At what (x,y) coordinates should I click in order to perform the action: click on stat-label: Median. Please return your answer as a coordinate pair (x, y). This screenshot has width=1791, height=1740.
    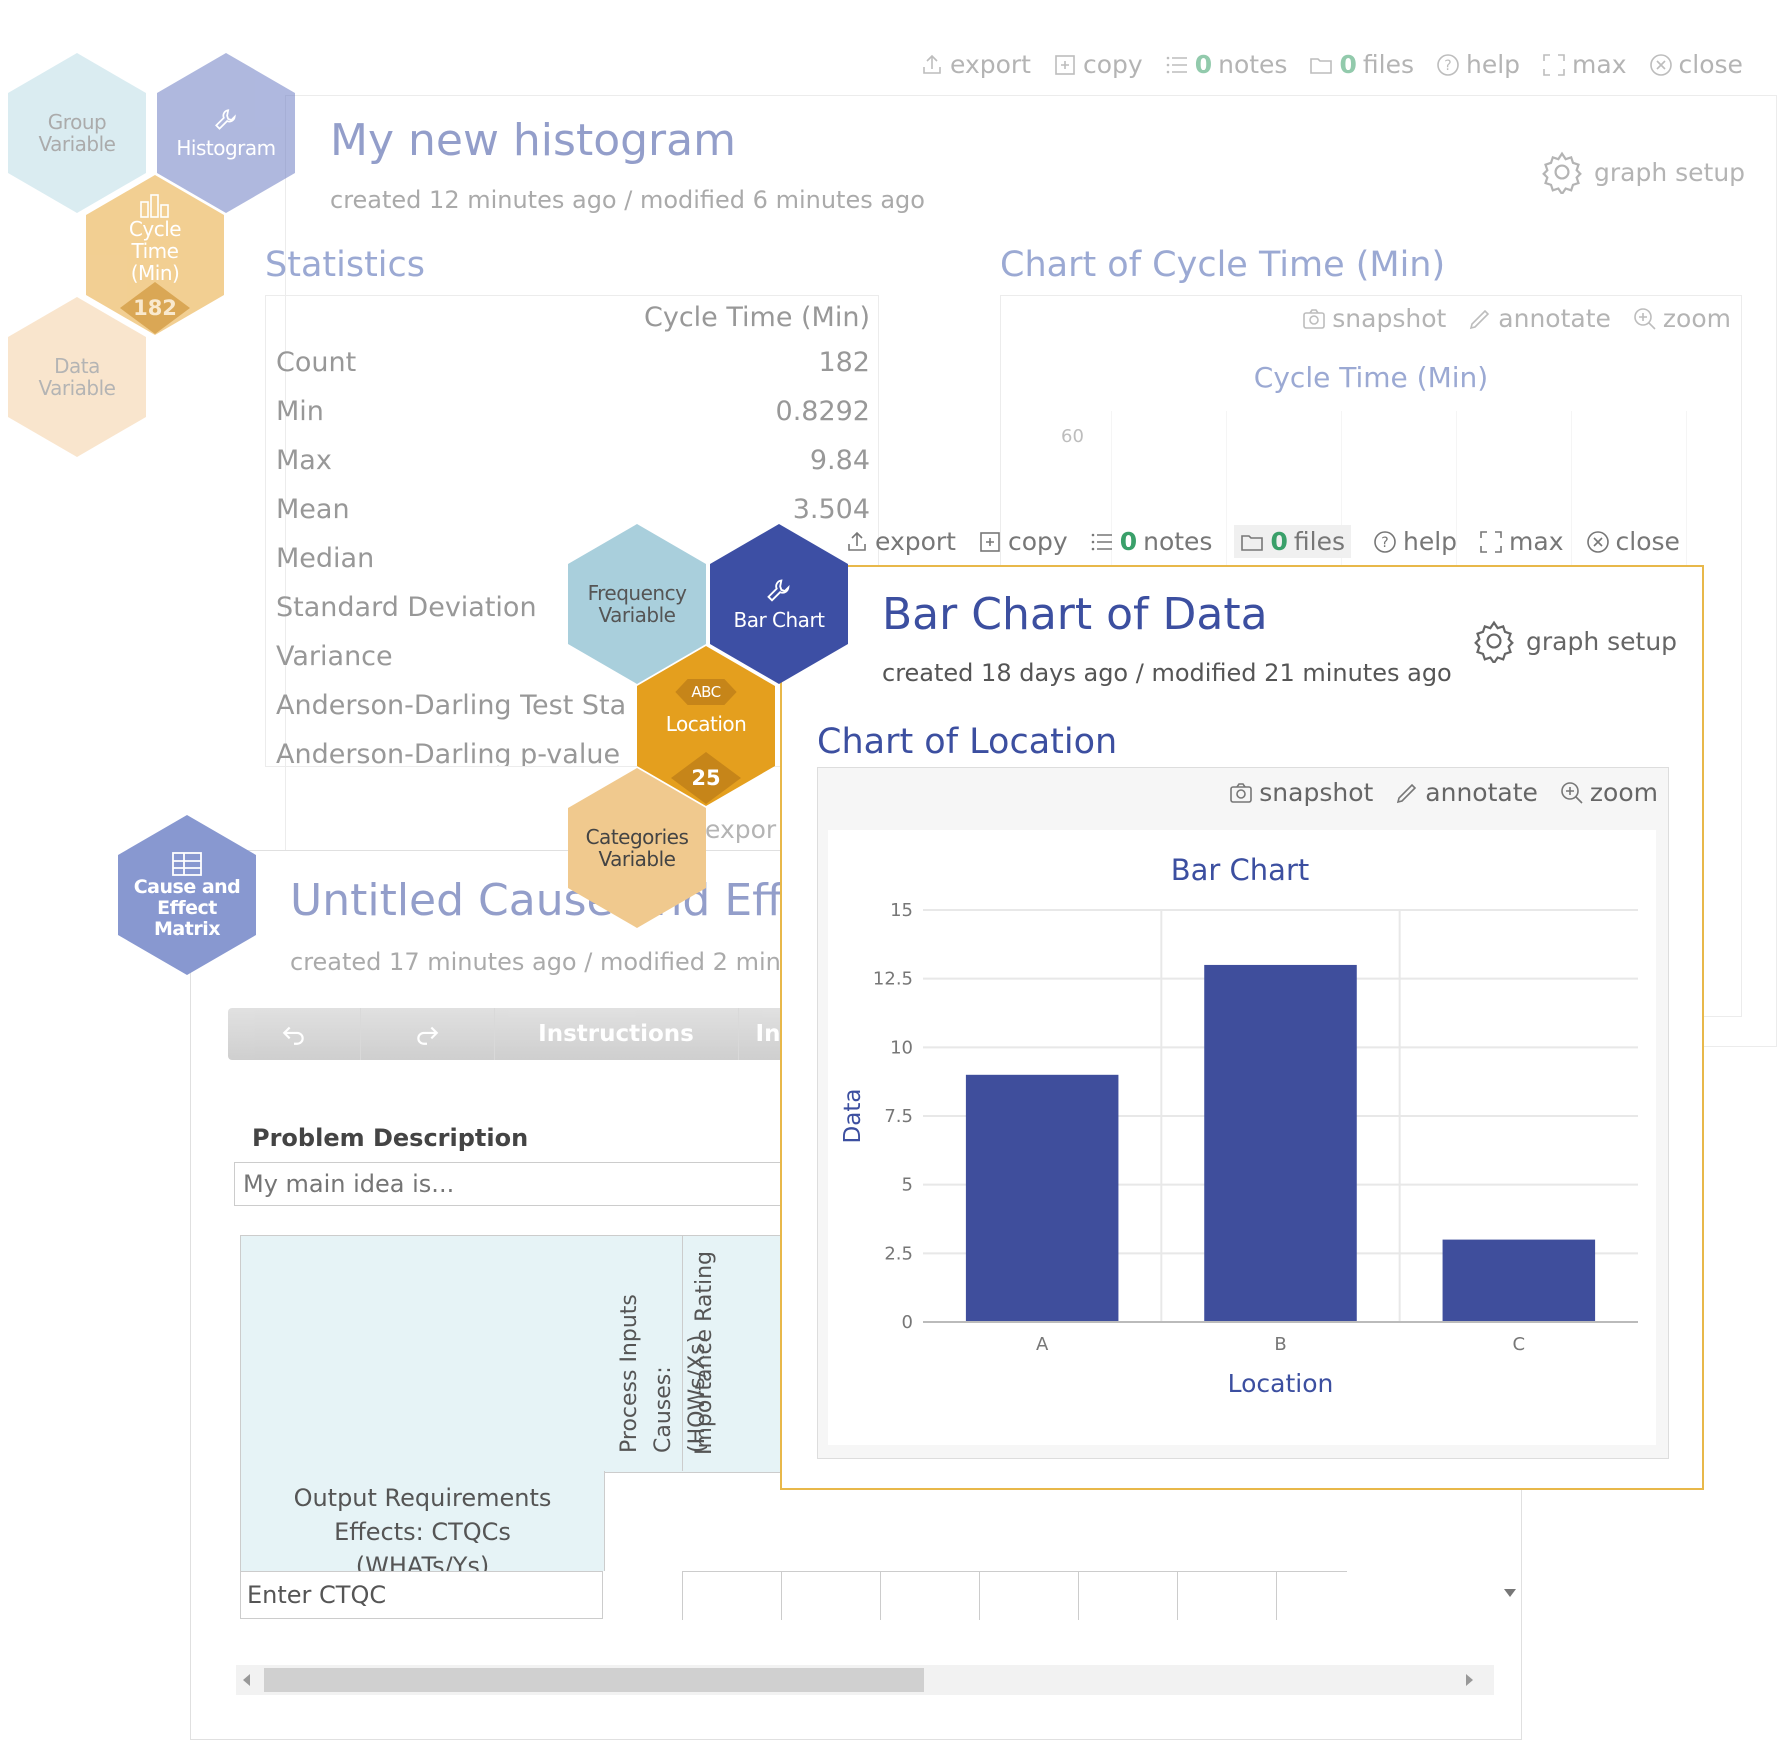
    Looking at the image, I should click on (325, 558).